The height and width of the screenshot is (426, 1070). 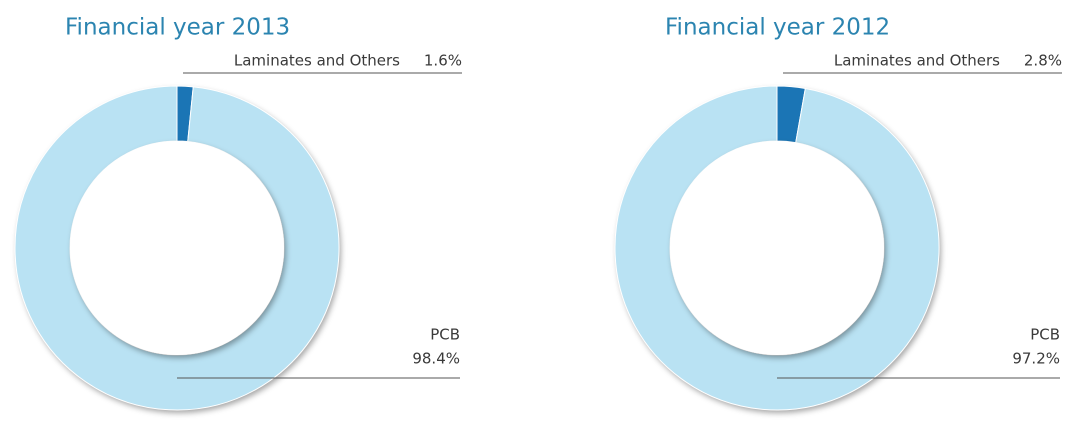 I want to click on value-label: 1.6%, so click(x=443, y=61).